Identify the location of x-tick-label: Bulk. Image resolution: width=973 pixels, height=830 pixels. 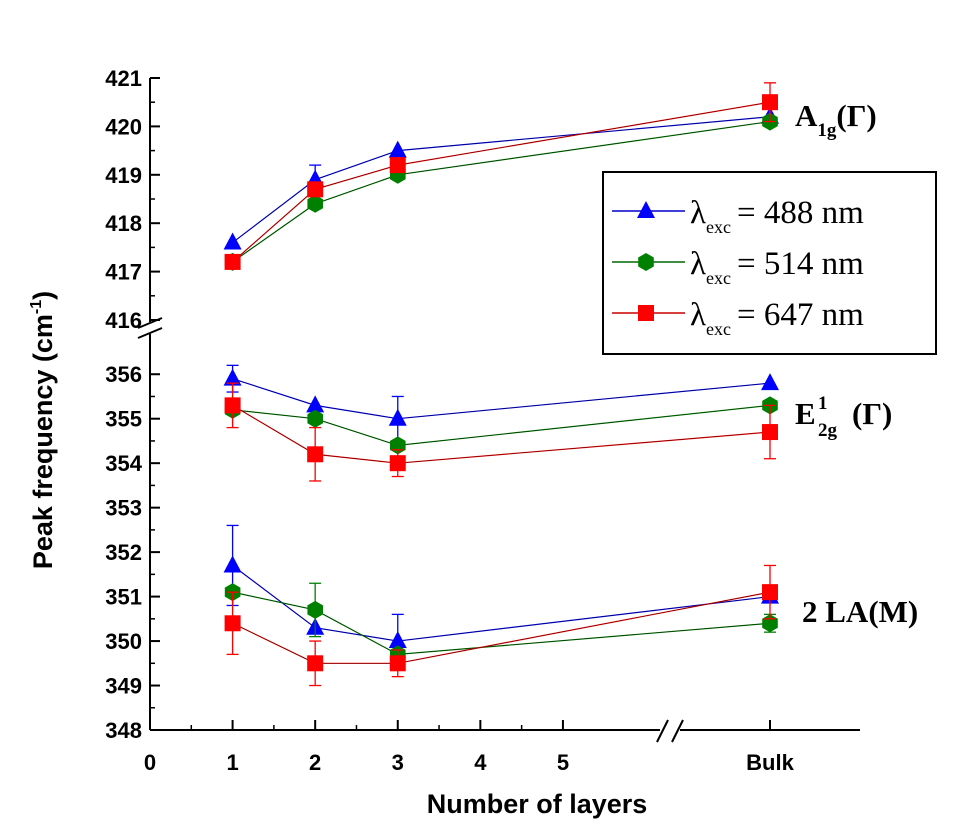
(770, 762).